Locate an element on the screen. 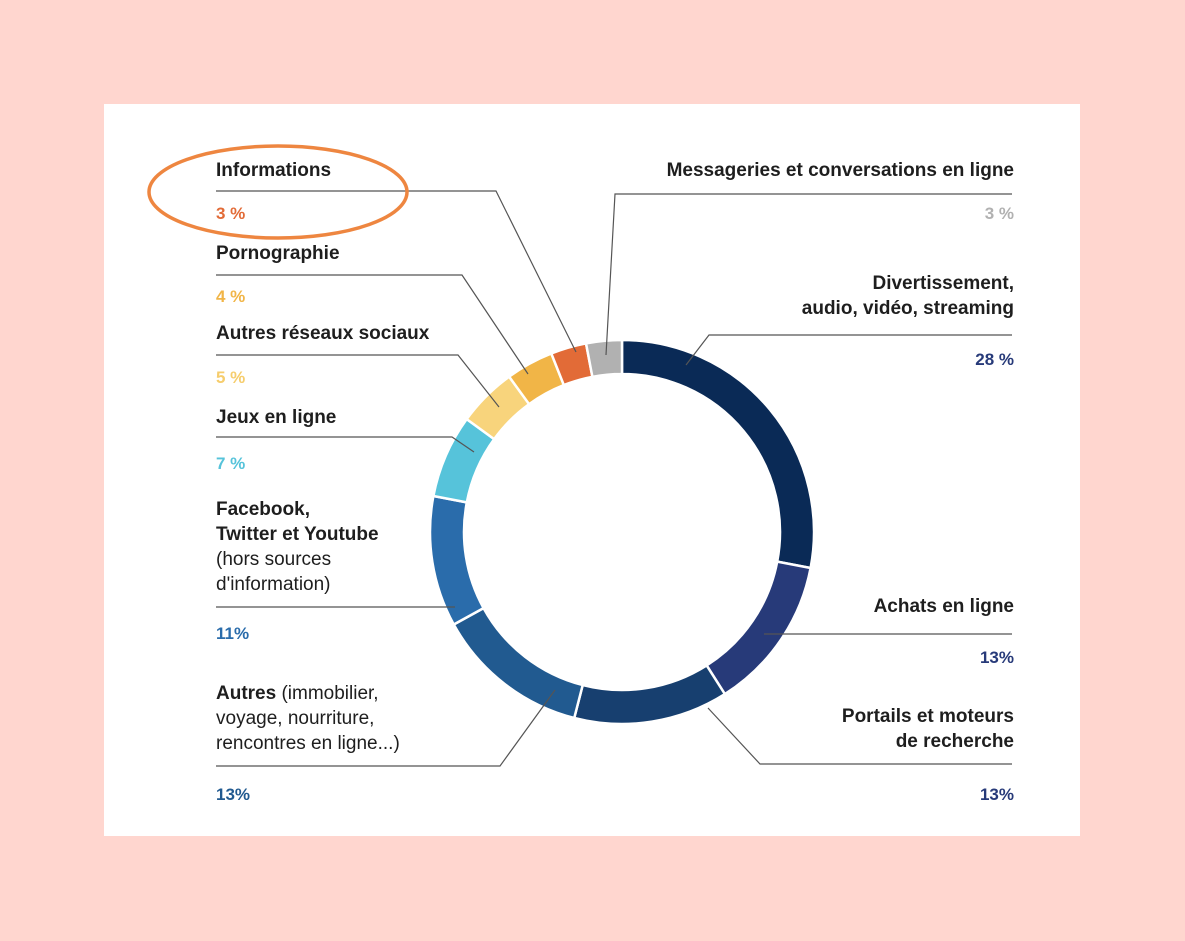 The height and width of the screenshot is (941, 1185). label-autres-reseaux: Autres réseaux sociaux is located at coordinates (323, 333).